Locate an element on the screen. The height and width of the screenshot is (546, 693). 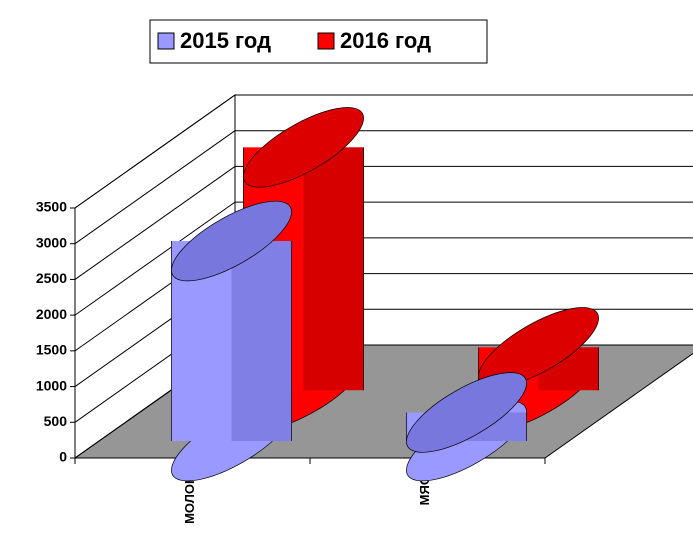
y-tick-label: 2500 is located at coordinates (51, 278).